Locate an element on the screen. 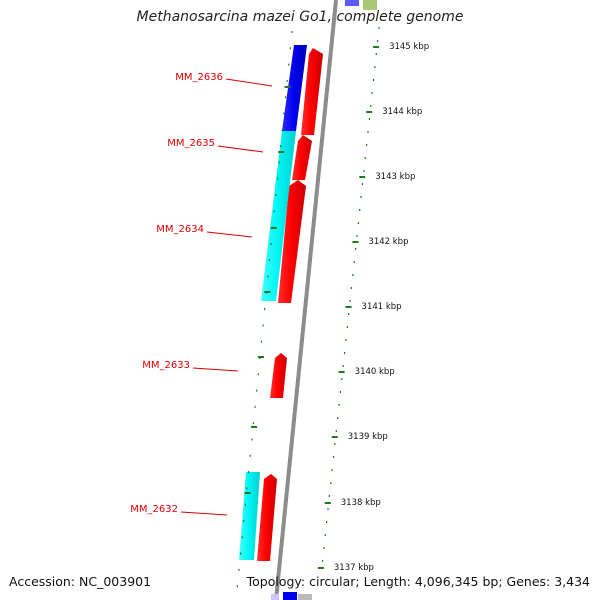  kbp-label: 3139 kbp is located at coordinates (368, 437).